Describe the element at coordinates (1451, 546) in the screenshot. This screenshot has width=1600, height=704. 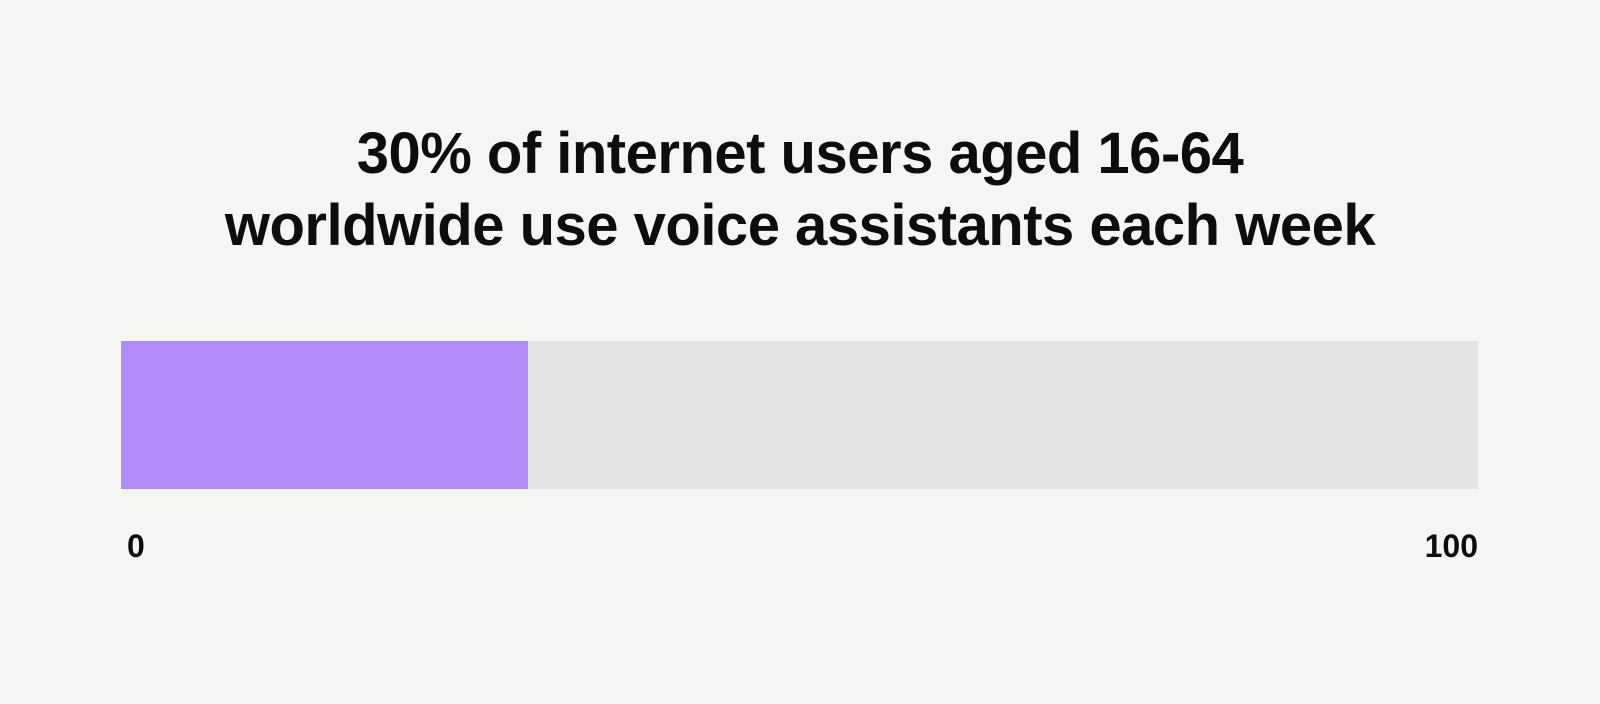
I see `axis-label-max: 100` at that location.